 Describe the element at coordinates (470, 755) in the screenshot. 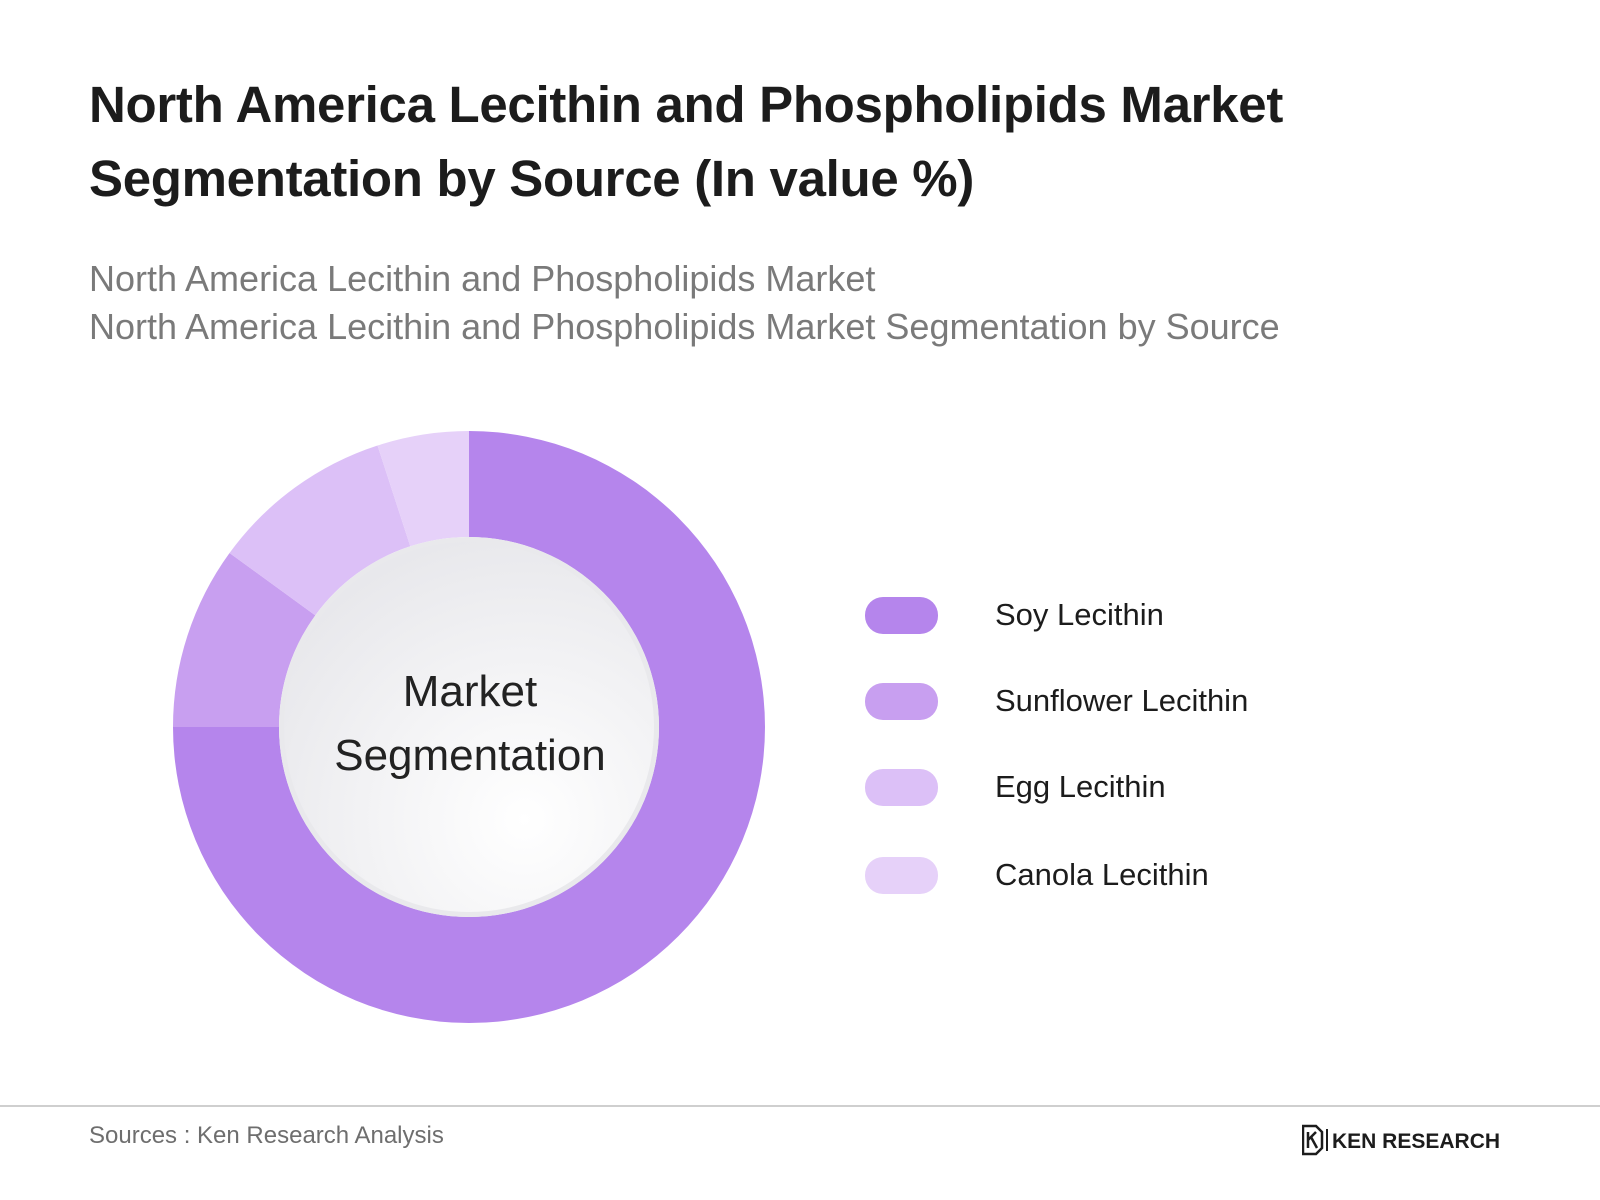

I see `center-label-line-2: Segmentation` at that location.